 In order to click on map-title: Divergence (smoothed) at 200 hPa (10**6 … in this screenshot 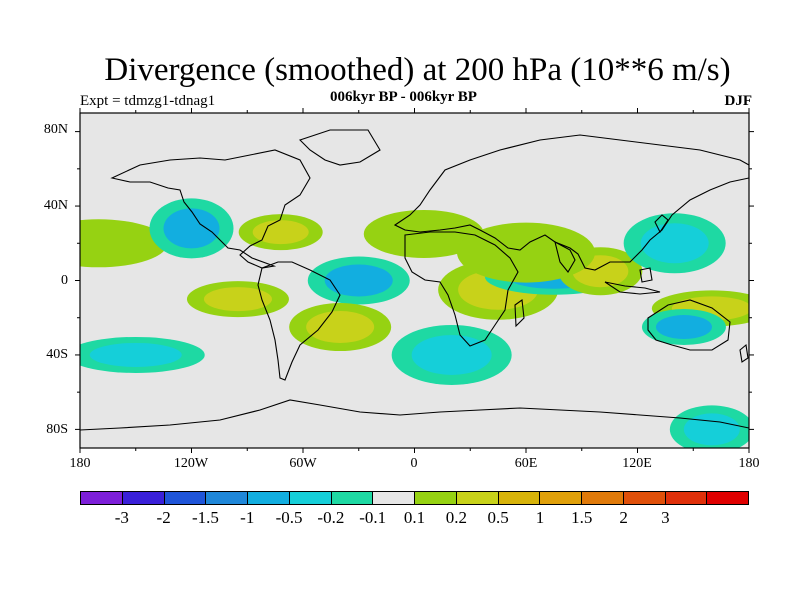, I will do `click(417, 70)`.